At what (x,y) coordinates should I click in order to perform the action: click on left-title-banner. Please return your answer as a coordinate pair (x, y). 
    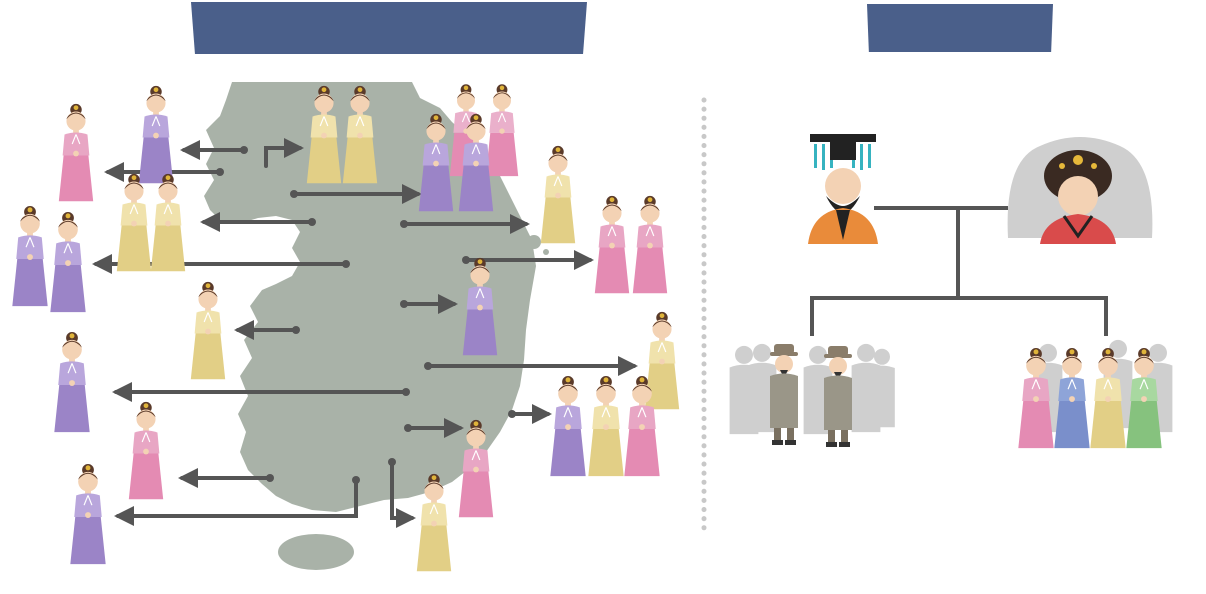
    Looking at the image, I should click on (389, 28).